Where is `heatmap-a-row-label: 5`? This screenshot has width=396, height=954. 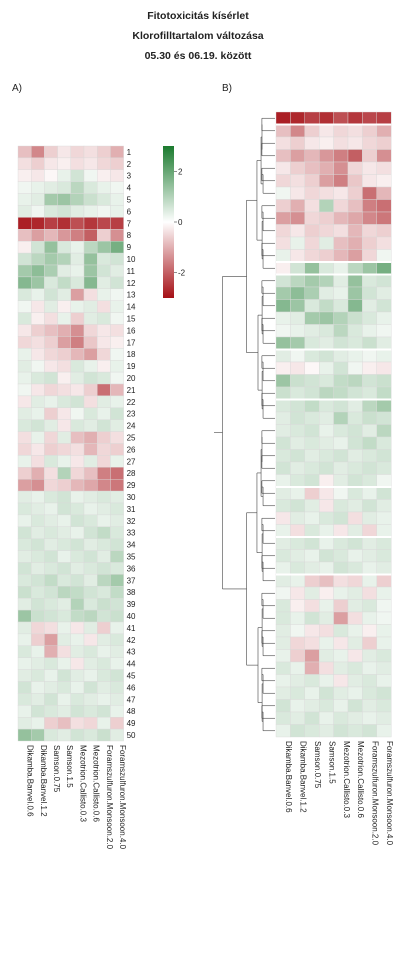 heatmap-a-row-label: 5 is located at coordinates (129, 200).